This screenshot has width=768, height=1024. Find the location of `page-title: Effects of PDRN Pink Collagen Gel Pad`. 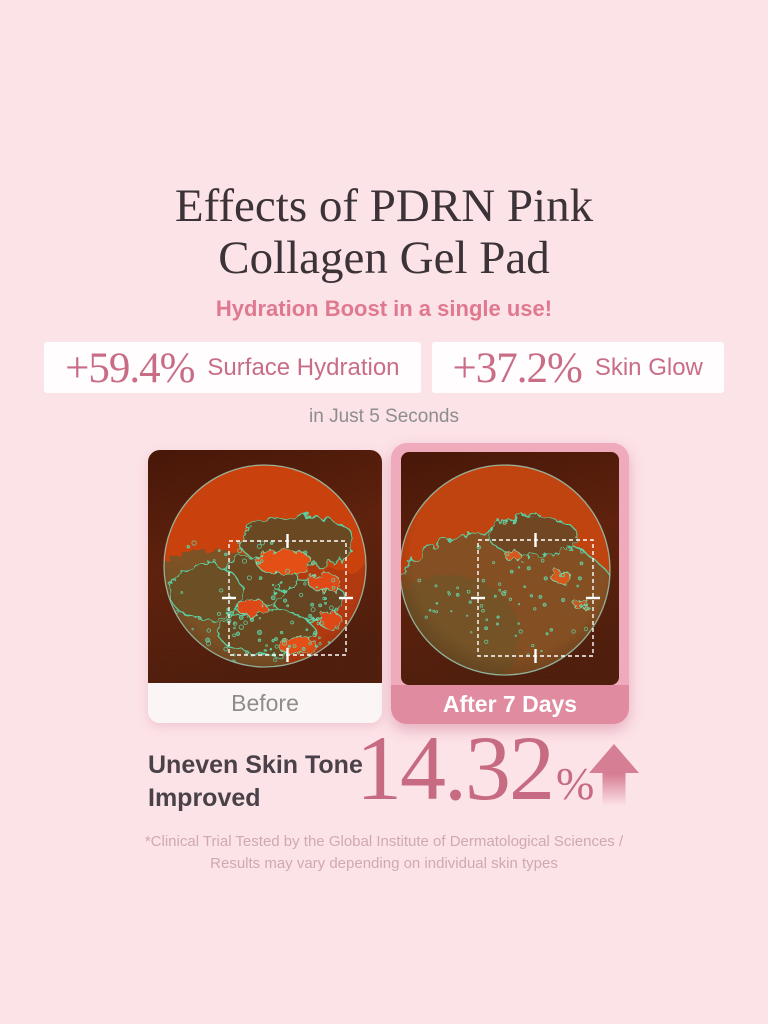

page-title: Effects of PDRN Pink Collagen Gel Pad is located at coordinates (384, 232).